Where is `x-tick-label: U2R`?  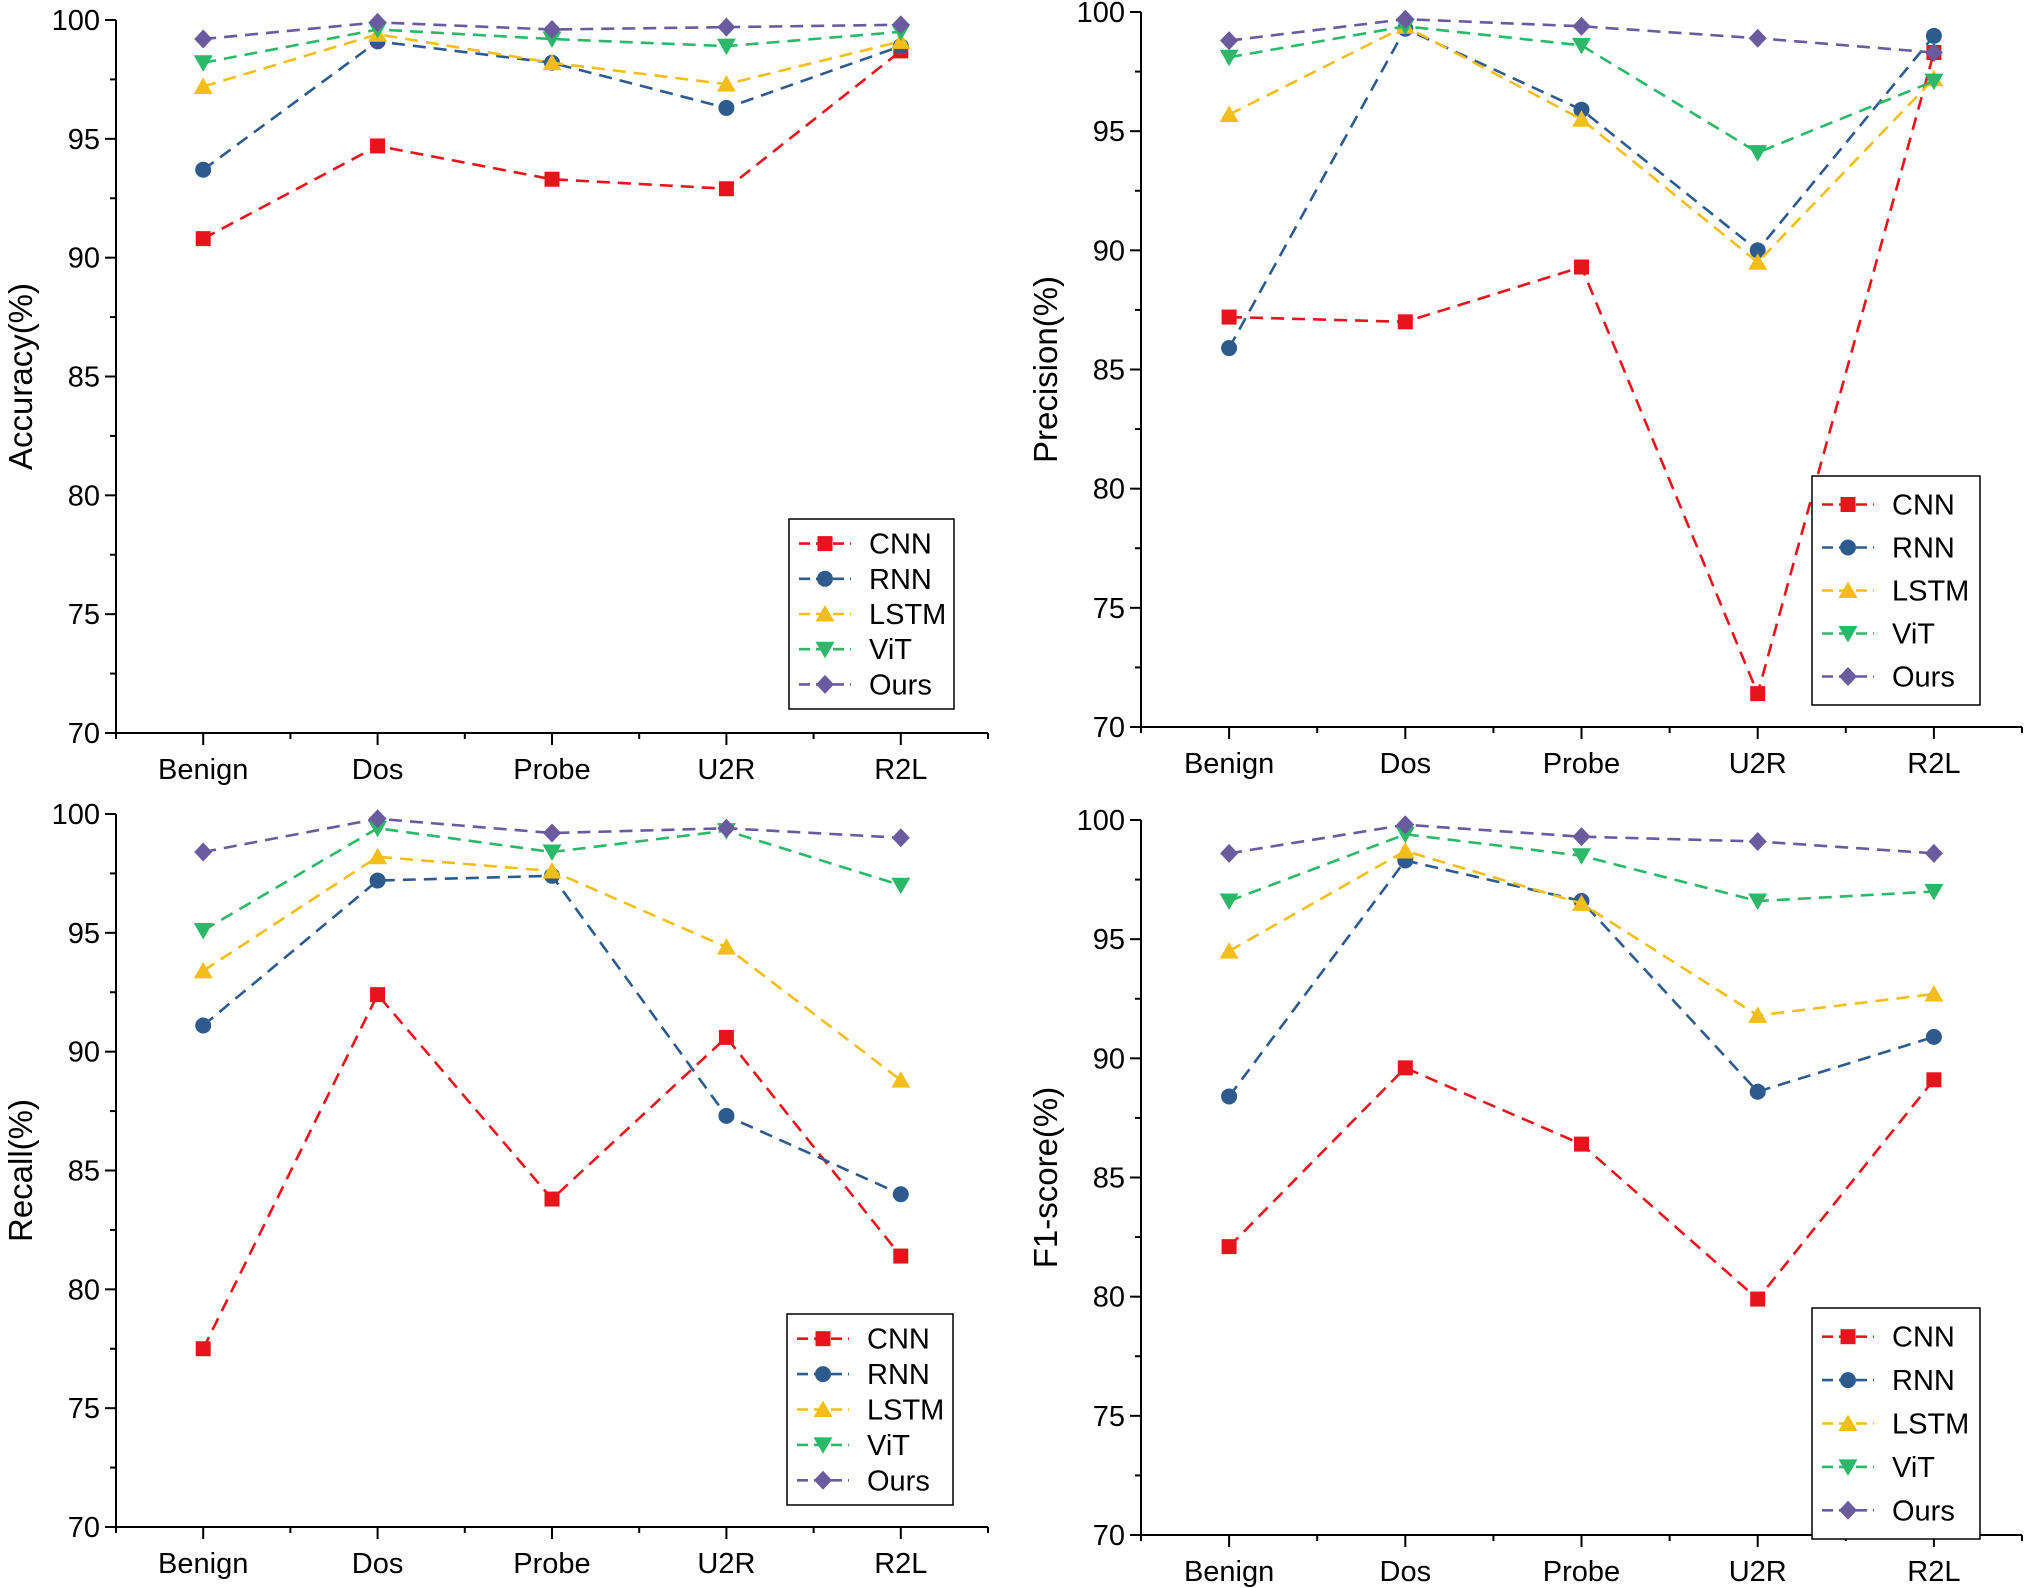 x-tick-label: U2R is located at coordinates (726, 1564).